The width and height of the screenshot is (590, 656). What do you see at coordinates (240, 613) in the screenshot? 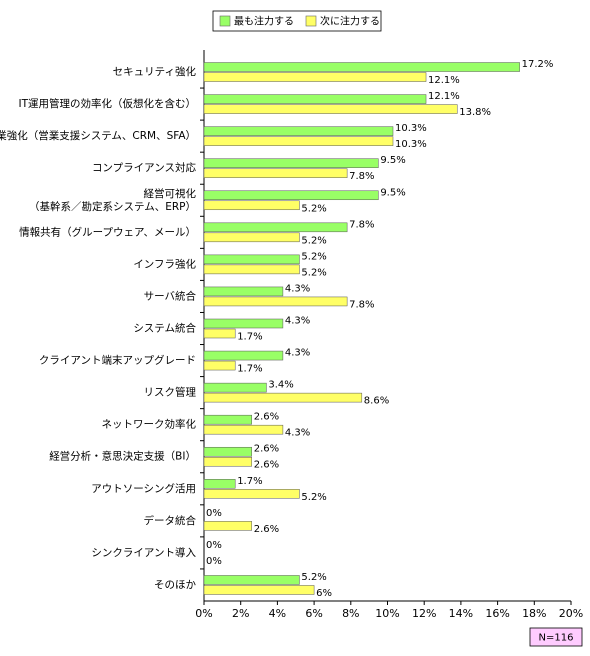
I see `x-tick-label: 2%` at bounding box center [240, 613].